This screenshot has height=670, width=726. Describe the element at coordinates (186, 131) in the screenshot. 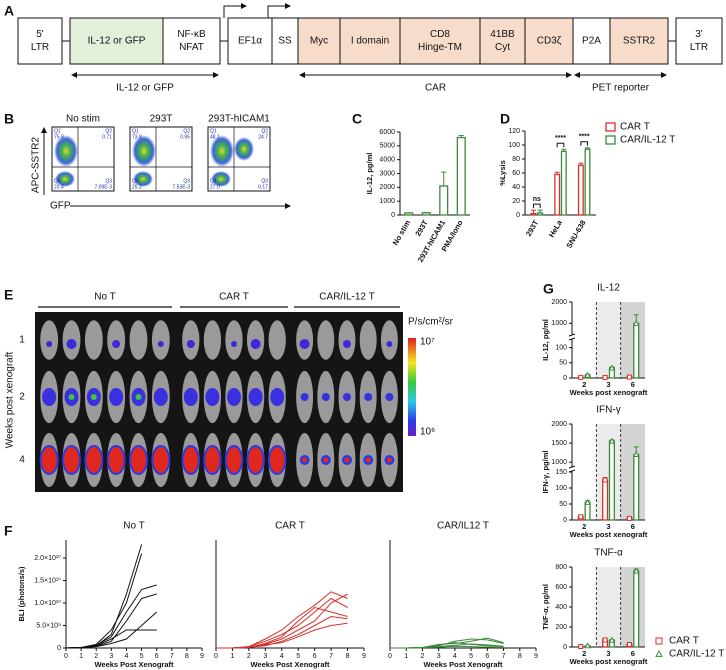

I see `quadrant-name: Q2` at that location.